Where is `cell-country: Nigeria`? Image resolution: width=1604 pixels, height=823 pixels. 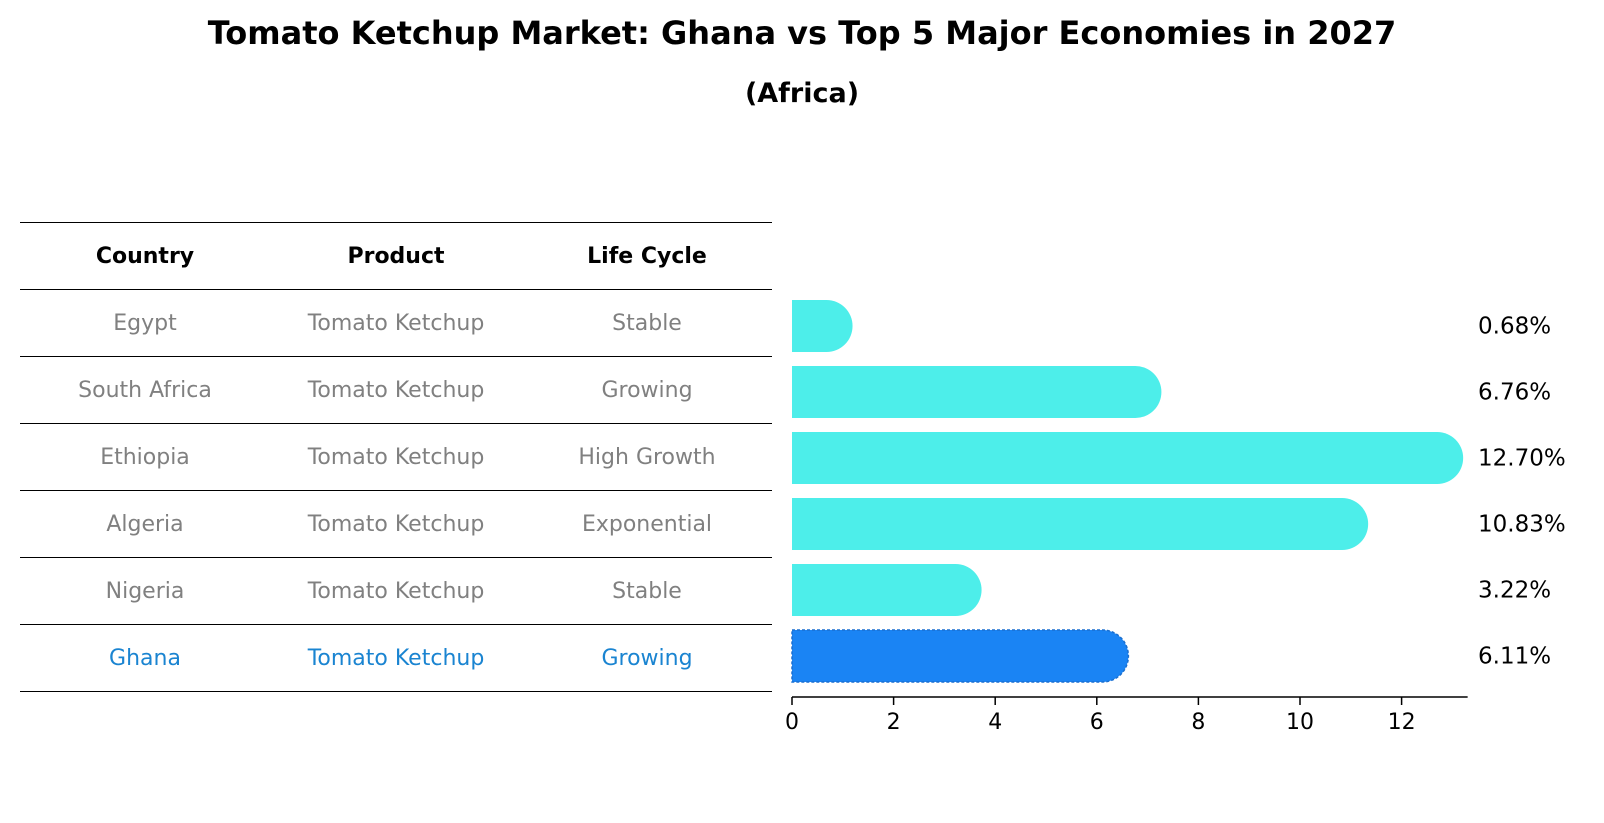 cell-country: Nigeria is located at coordinates (145, 591).